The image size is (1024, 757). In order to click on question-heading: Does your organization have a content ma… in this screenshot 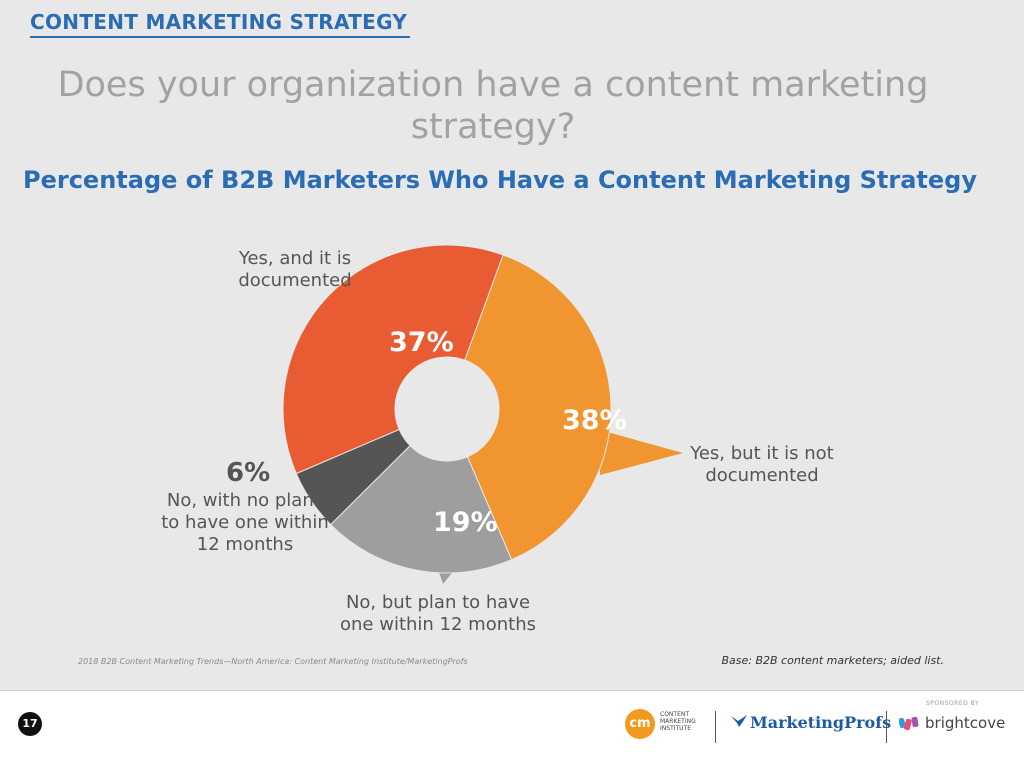, I will do `click(493, 106)`.